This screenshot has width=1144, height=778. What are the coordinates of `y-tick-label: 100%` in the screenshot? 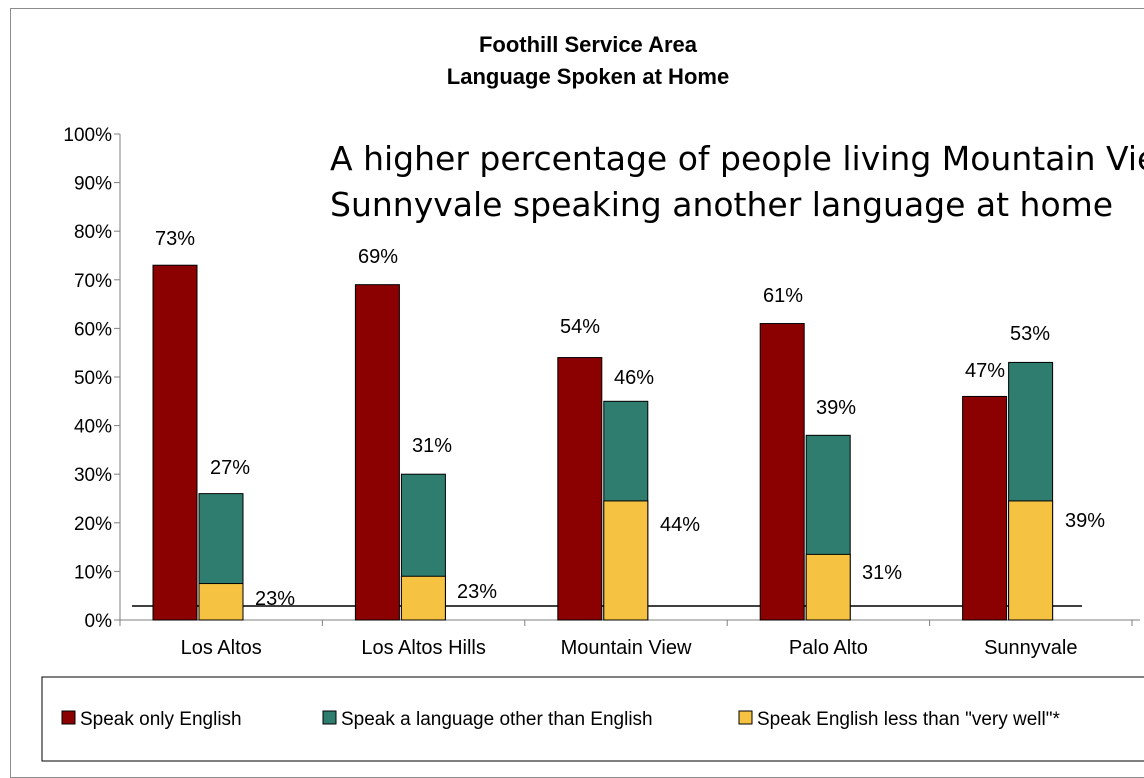 It's located at (87, 135).